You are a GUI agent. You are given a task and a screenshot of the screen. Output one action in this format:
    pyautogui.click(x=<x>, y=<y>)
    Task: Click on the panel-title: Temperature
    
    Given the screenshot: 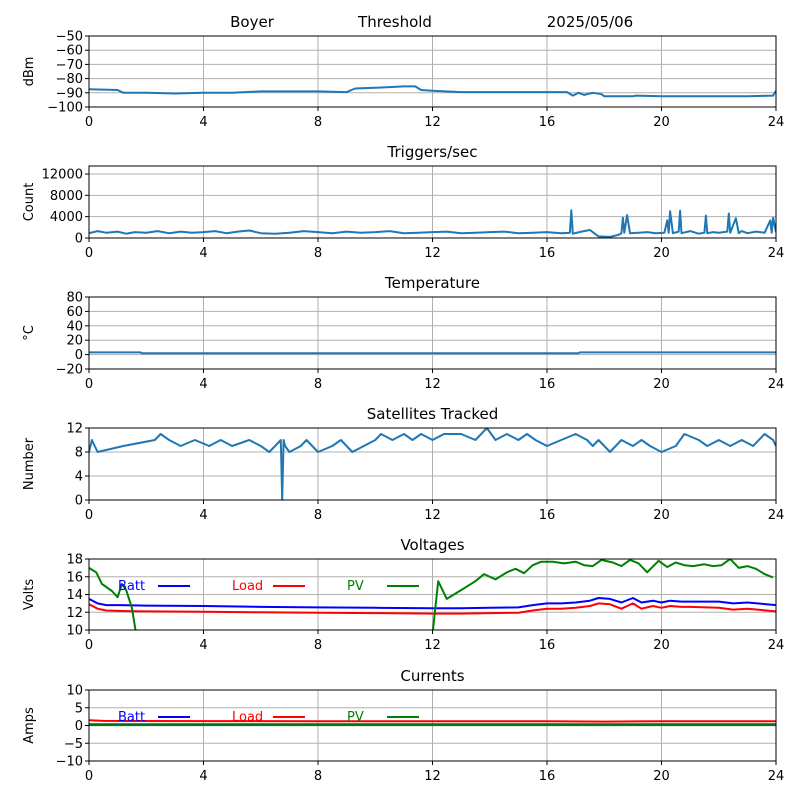 What is the action you would take?
    pyautogui.click(x=432, y=283)
    